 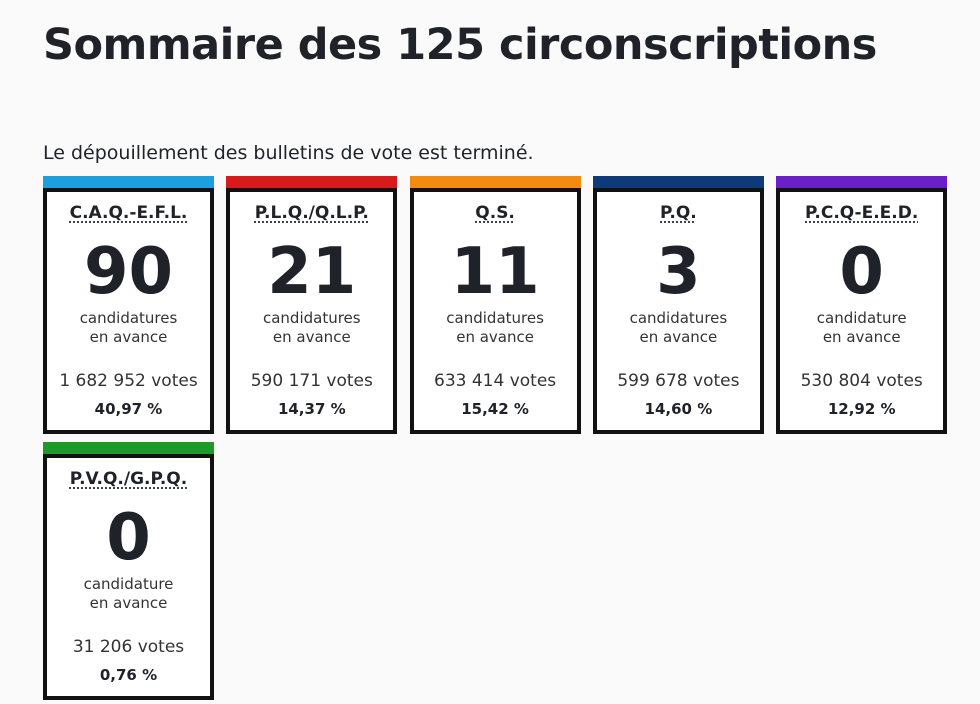 I want to click on vote-count: 31 206 votes, so click(x=128, y=647).